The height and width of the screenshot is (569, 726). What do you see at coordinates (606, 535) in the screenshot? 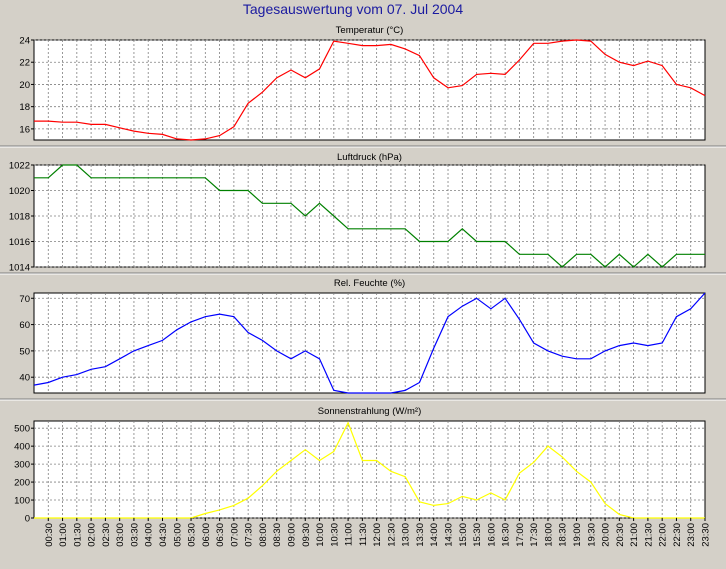
I see `x-tick-label: 20:00` at bounding box center [606, 535].